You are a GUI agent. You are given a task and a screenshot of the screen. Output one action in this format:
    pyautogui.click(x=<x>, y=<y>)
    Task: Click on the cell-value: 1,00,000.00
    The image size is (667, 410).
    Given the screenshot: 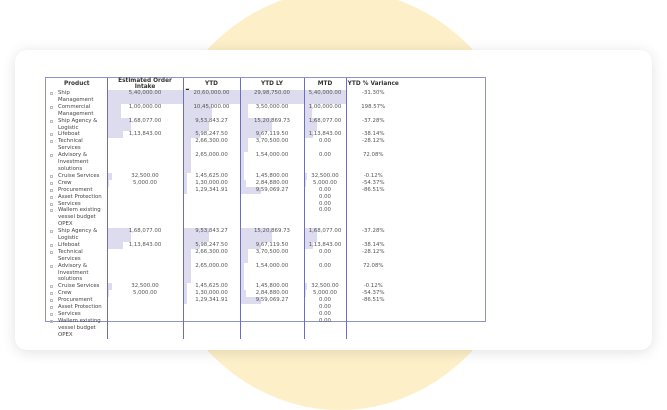 What is the action you would take?
    pyautogui.click(x=325, y=107)
    